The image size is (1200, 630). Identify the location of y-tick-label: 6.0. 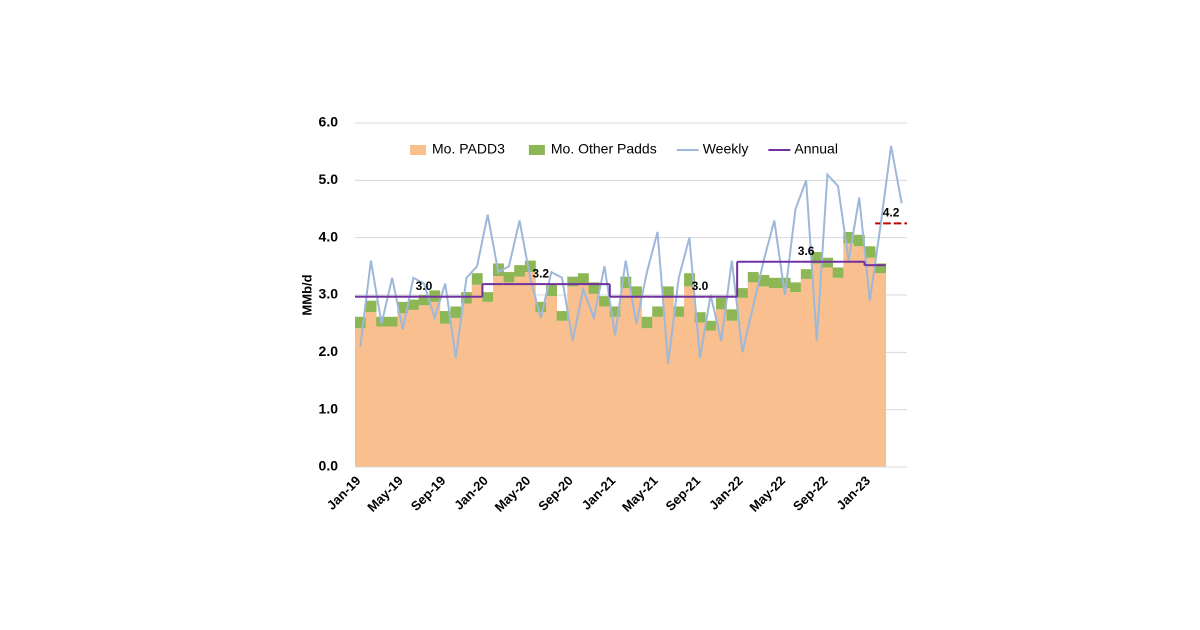
(329, 122).